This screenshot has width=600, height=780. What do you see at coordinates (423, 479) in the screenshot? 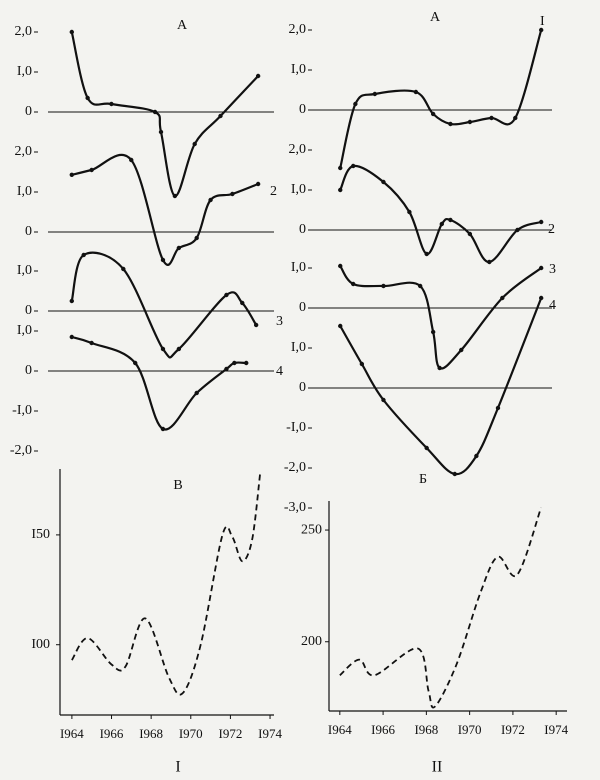
I see `panel-title: Б` at bounding box center [423, 479].